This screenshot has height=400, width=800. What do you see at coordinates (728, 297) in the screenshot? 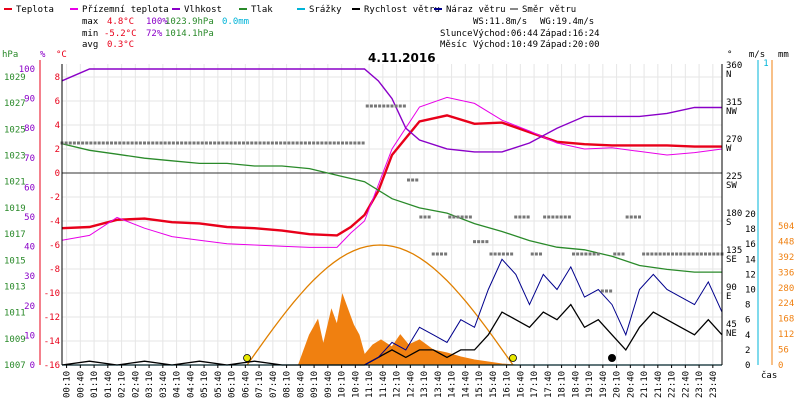
I see `direction-tick-label: E` at bounding box center [728, 297].